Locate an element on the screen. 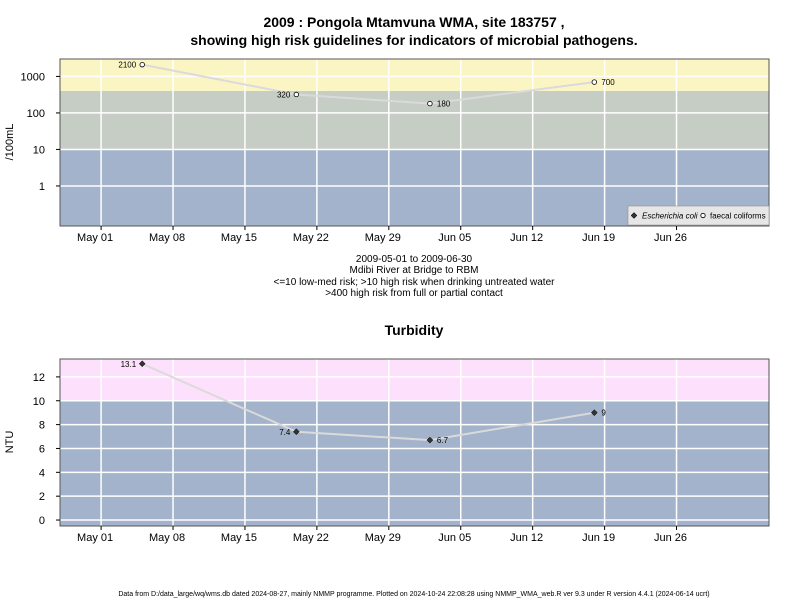  p1-ytick-label-0: 1 is located at coordinates (42, 187).